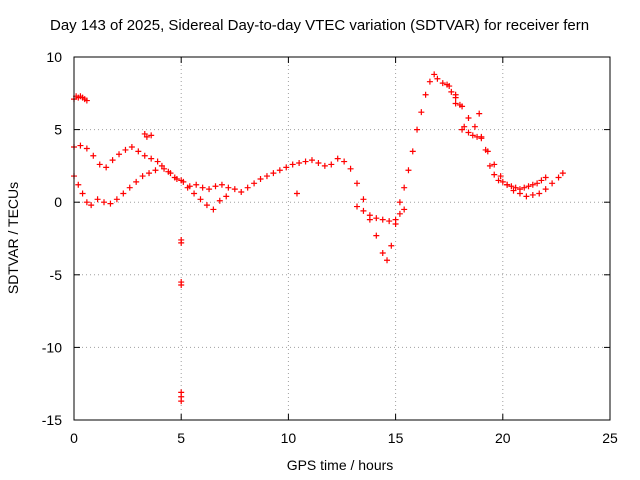 Image resolution: width=640 pixels, height=480 pixels. Describe the element at coordinates (74, 438) in the screenshot. I see `x-tick-label: 0` at that location.